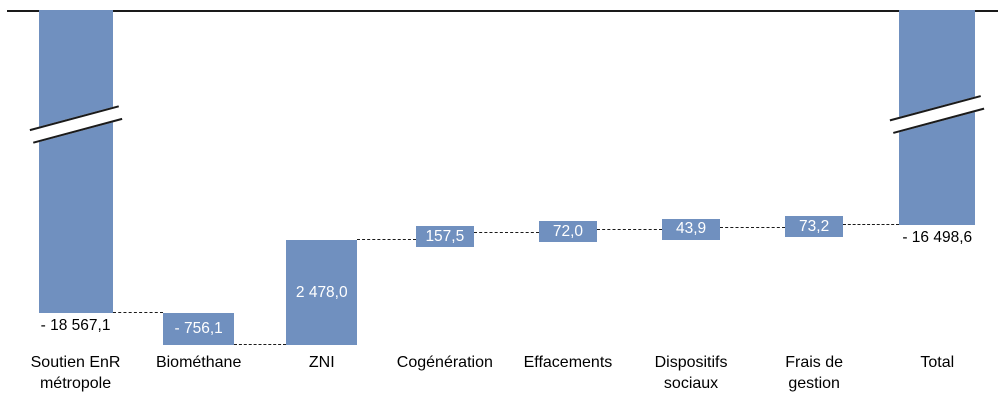 This screenshot has width=1005, height=420. I want to click on category-label: Cogénération, so click(444, 362).